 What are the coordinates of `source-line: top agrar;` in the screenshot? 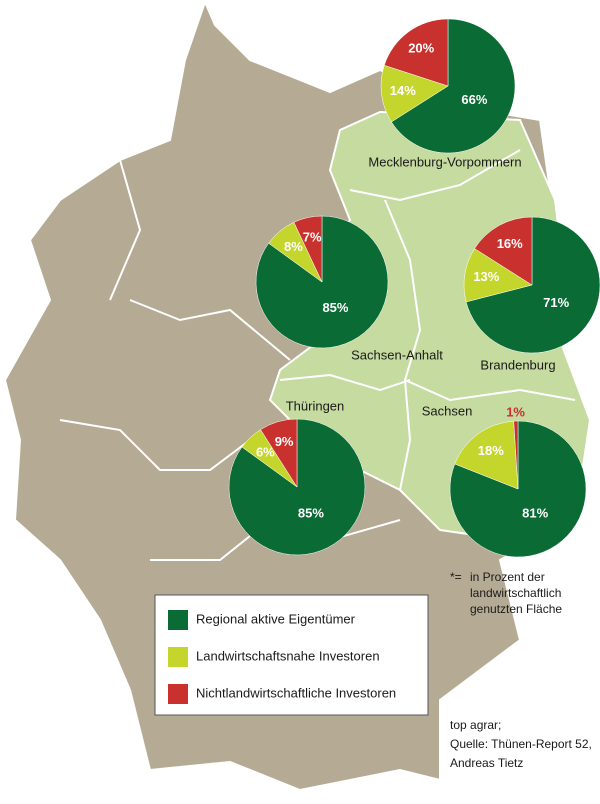 It's located at (475, 725).